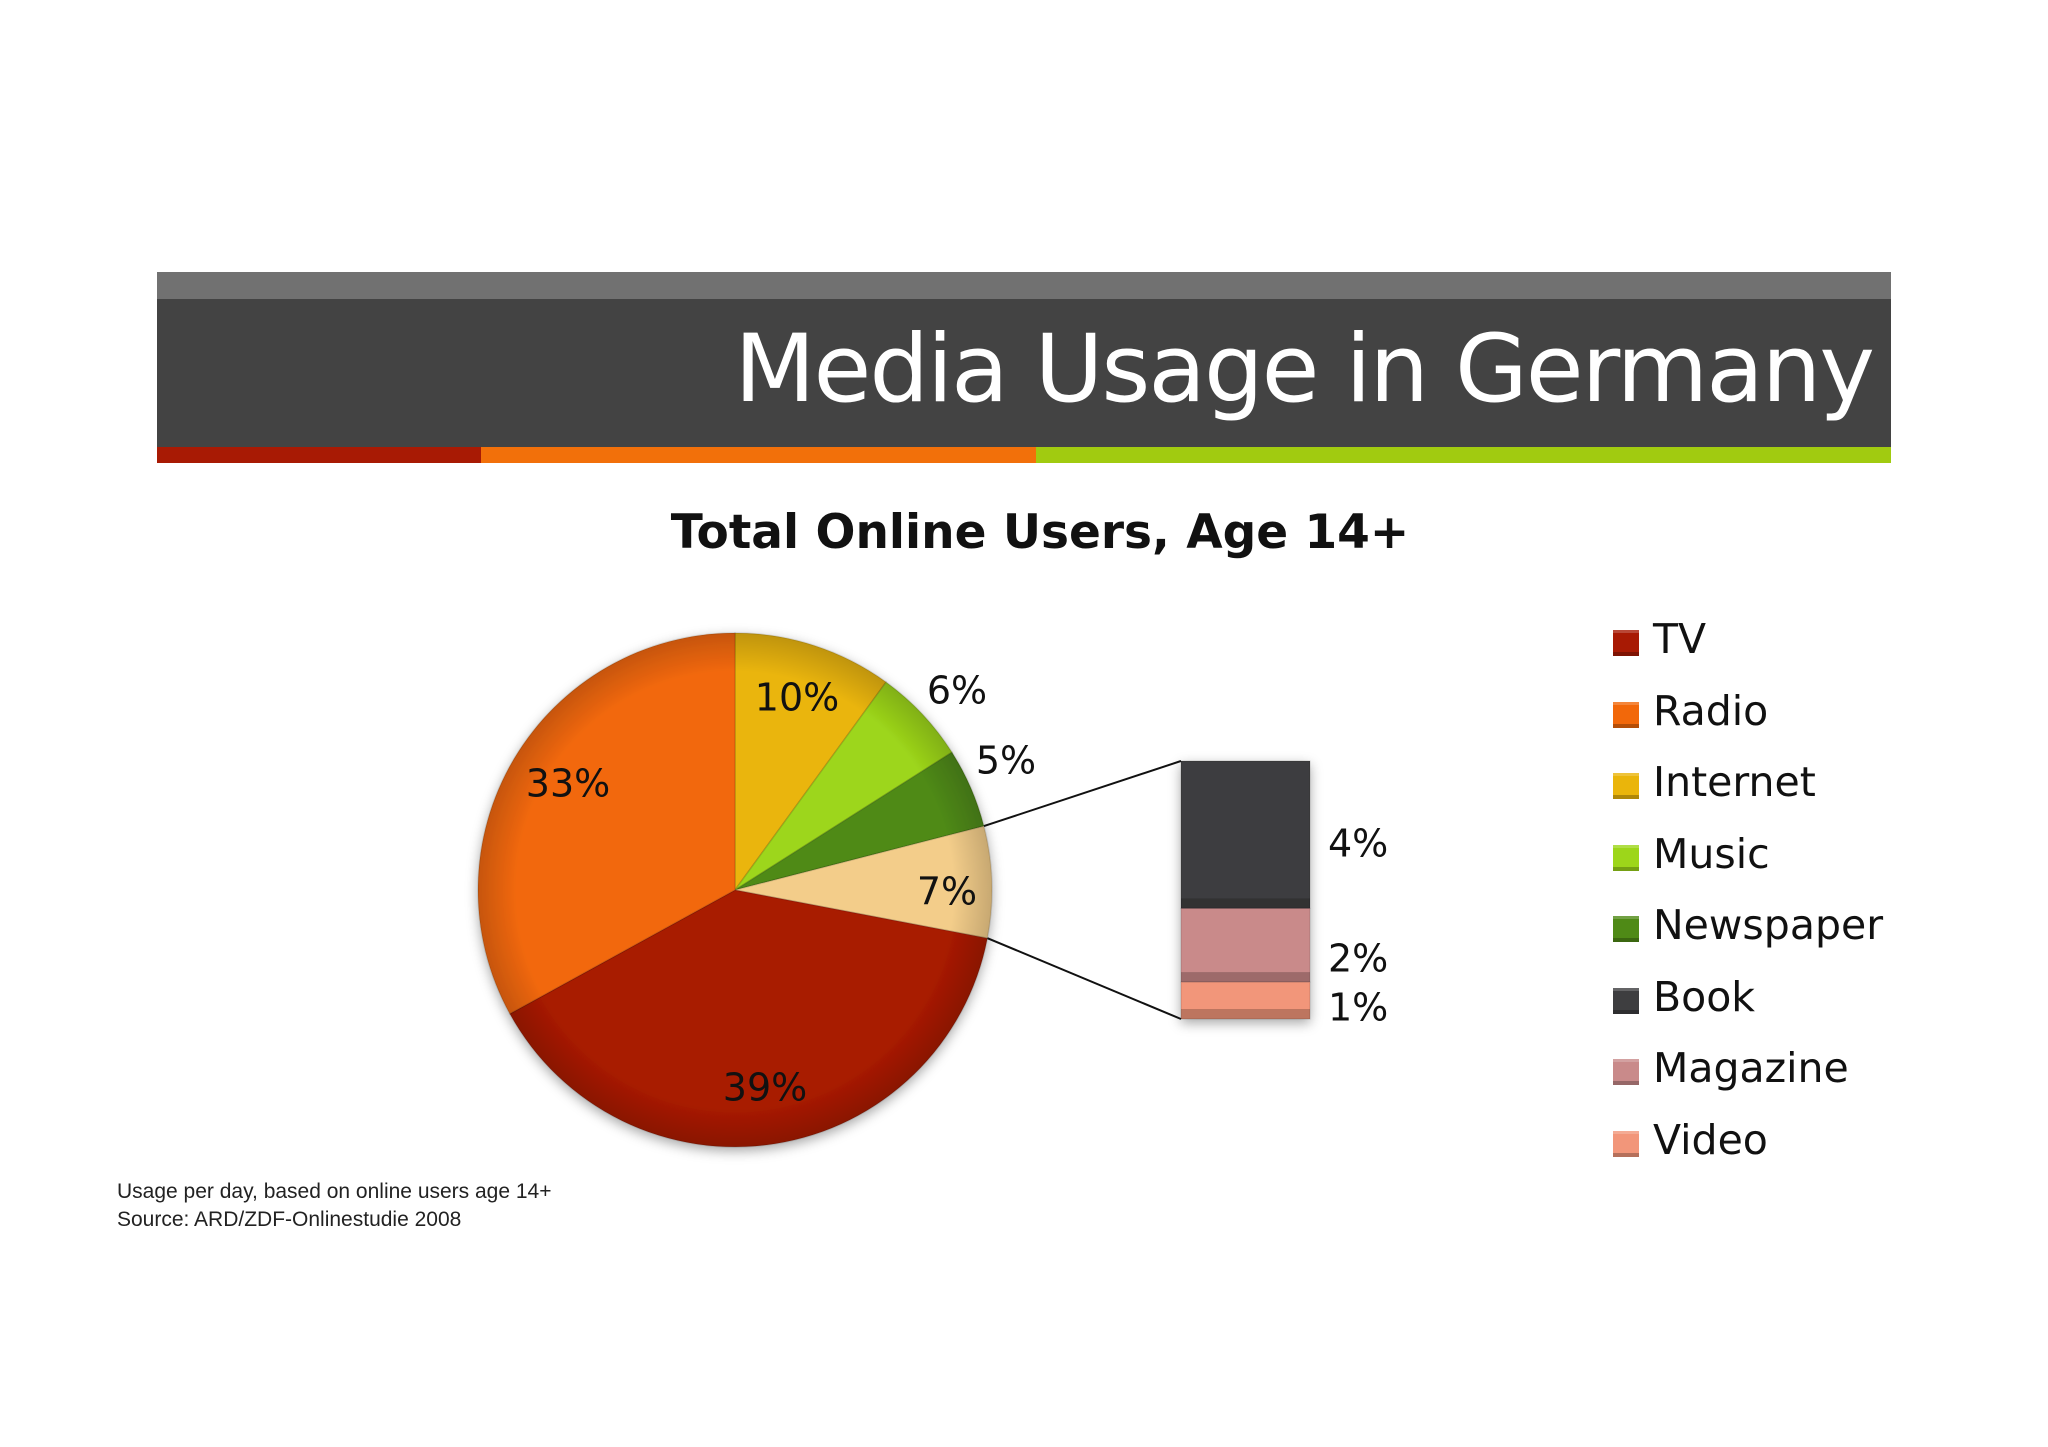 This screenshot has height=1447, width=2048. Describe the element at coordinates (1245, 903) in the screenshot. I see `breakout-bevel-book` at that location.